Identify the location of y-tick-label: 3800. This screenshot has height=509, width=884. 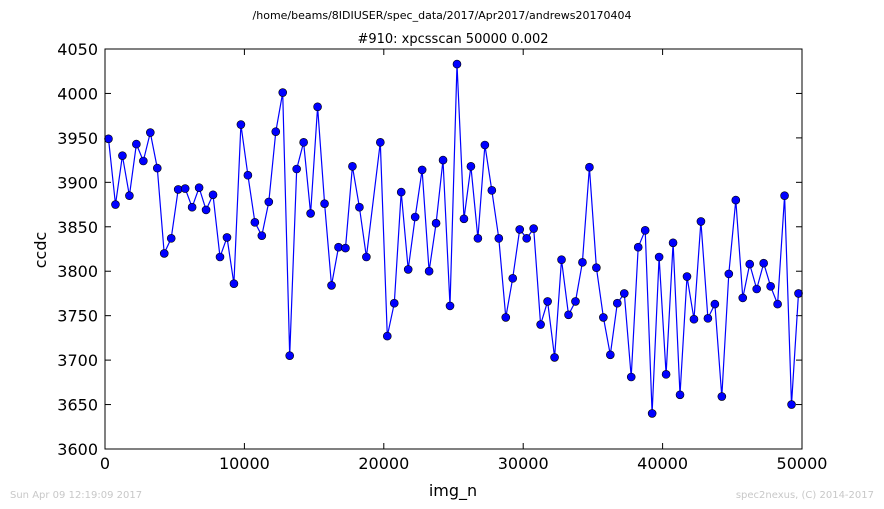
(77, 271).